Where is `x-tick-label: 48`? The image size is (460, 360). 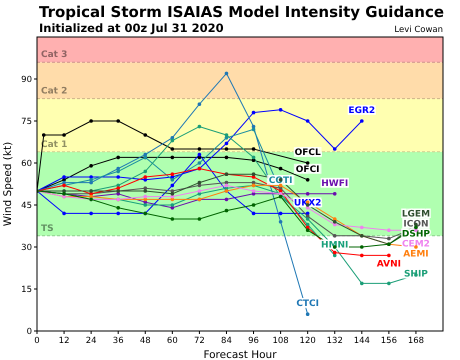
x-tick-label: 48 is located at coordinates (145, 341).